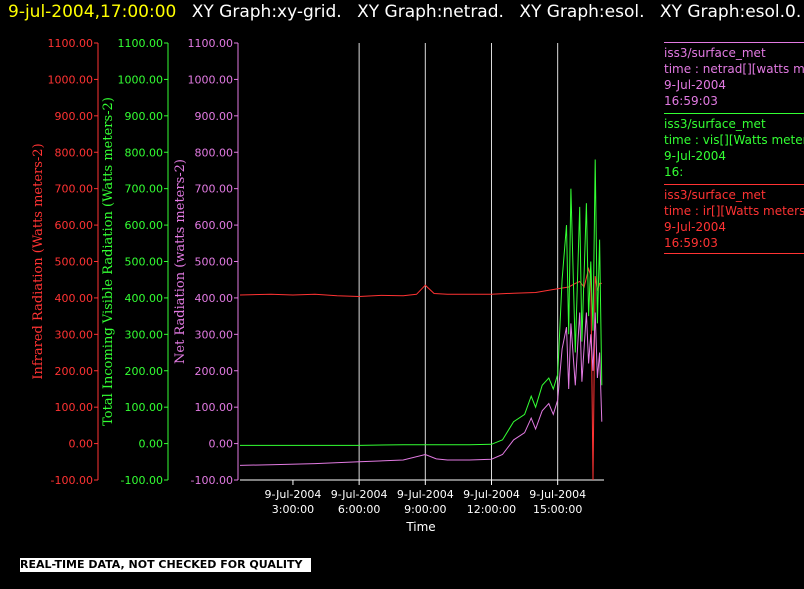  Describe the element at coordinates (214, 371) in the screenshot. I see `y-tick-label-net: 200.00` at that location.